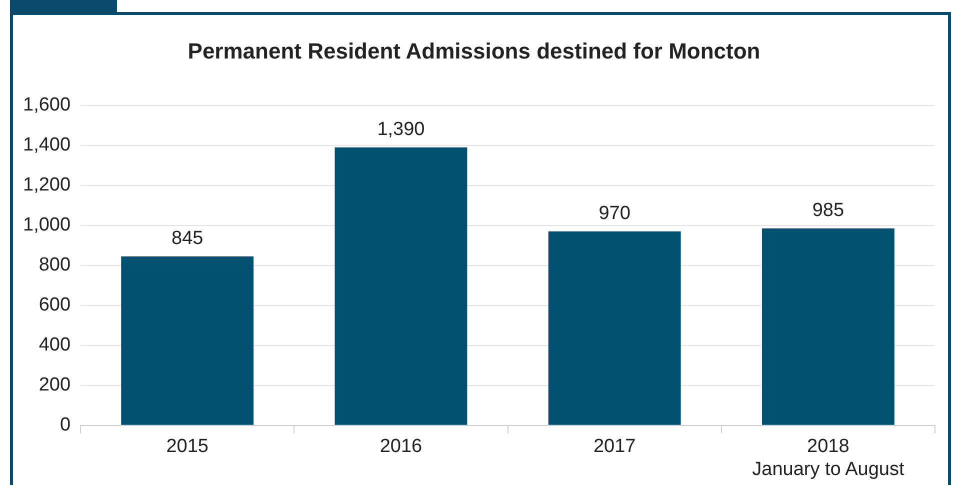  Describe the element at coordinates (614, 447) in the screenshot. I see `x-tick-label: 2017` at that location.